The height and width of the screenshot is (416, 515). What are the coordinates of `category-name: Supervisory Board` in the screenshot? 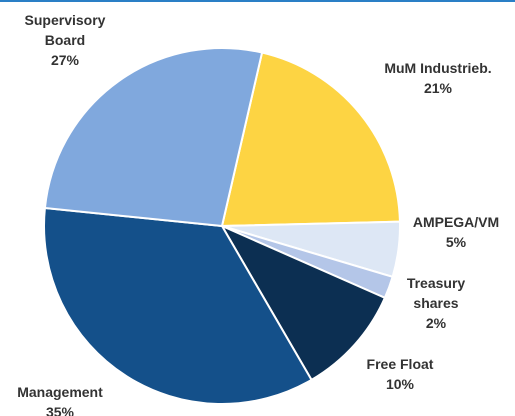 It's located at (65, 30).